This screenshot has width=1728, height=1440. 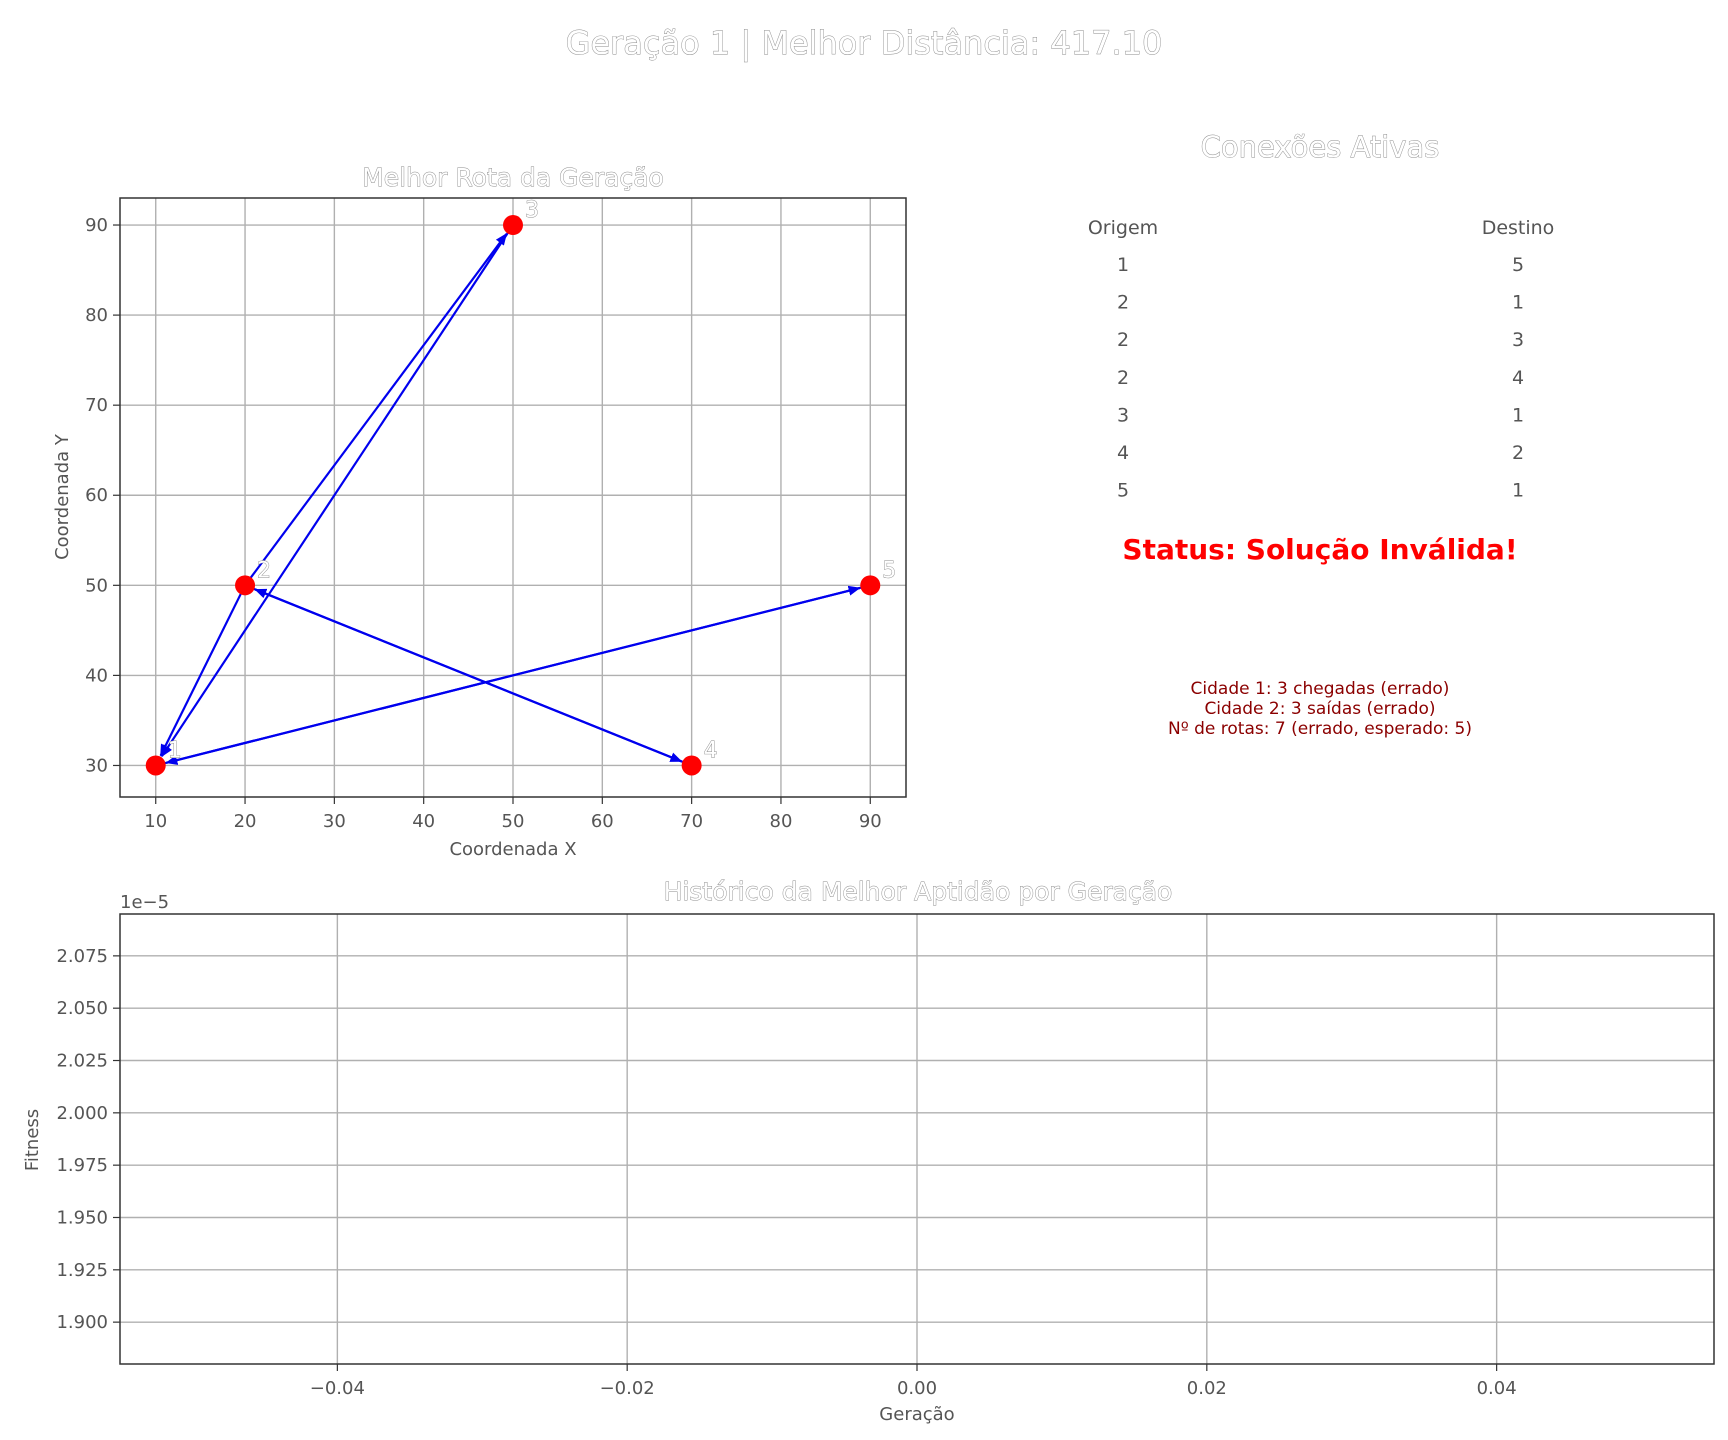 What do you see at coordinates (334, 821) in the screenshot?
I see `route-x-tick-label: 30` at bounding box center [334, 821].